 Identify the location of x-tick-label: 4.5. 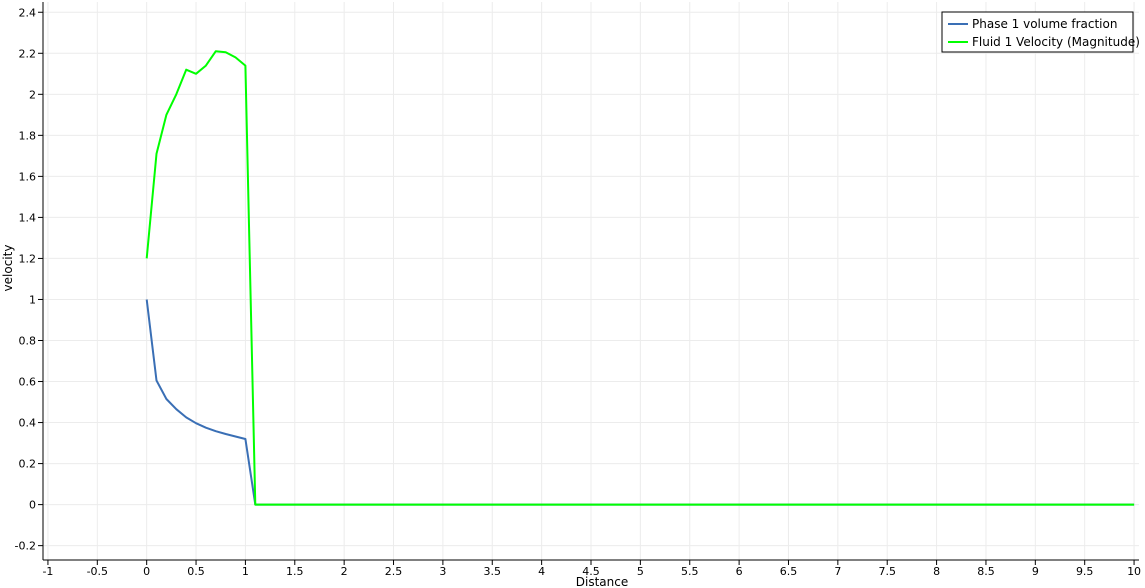
(591, 571).